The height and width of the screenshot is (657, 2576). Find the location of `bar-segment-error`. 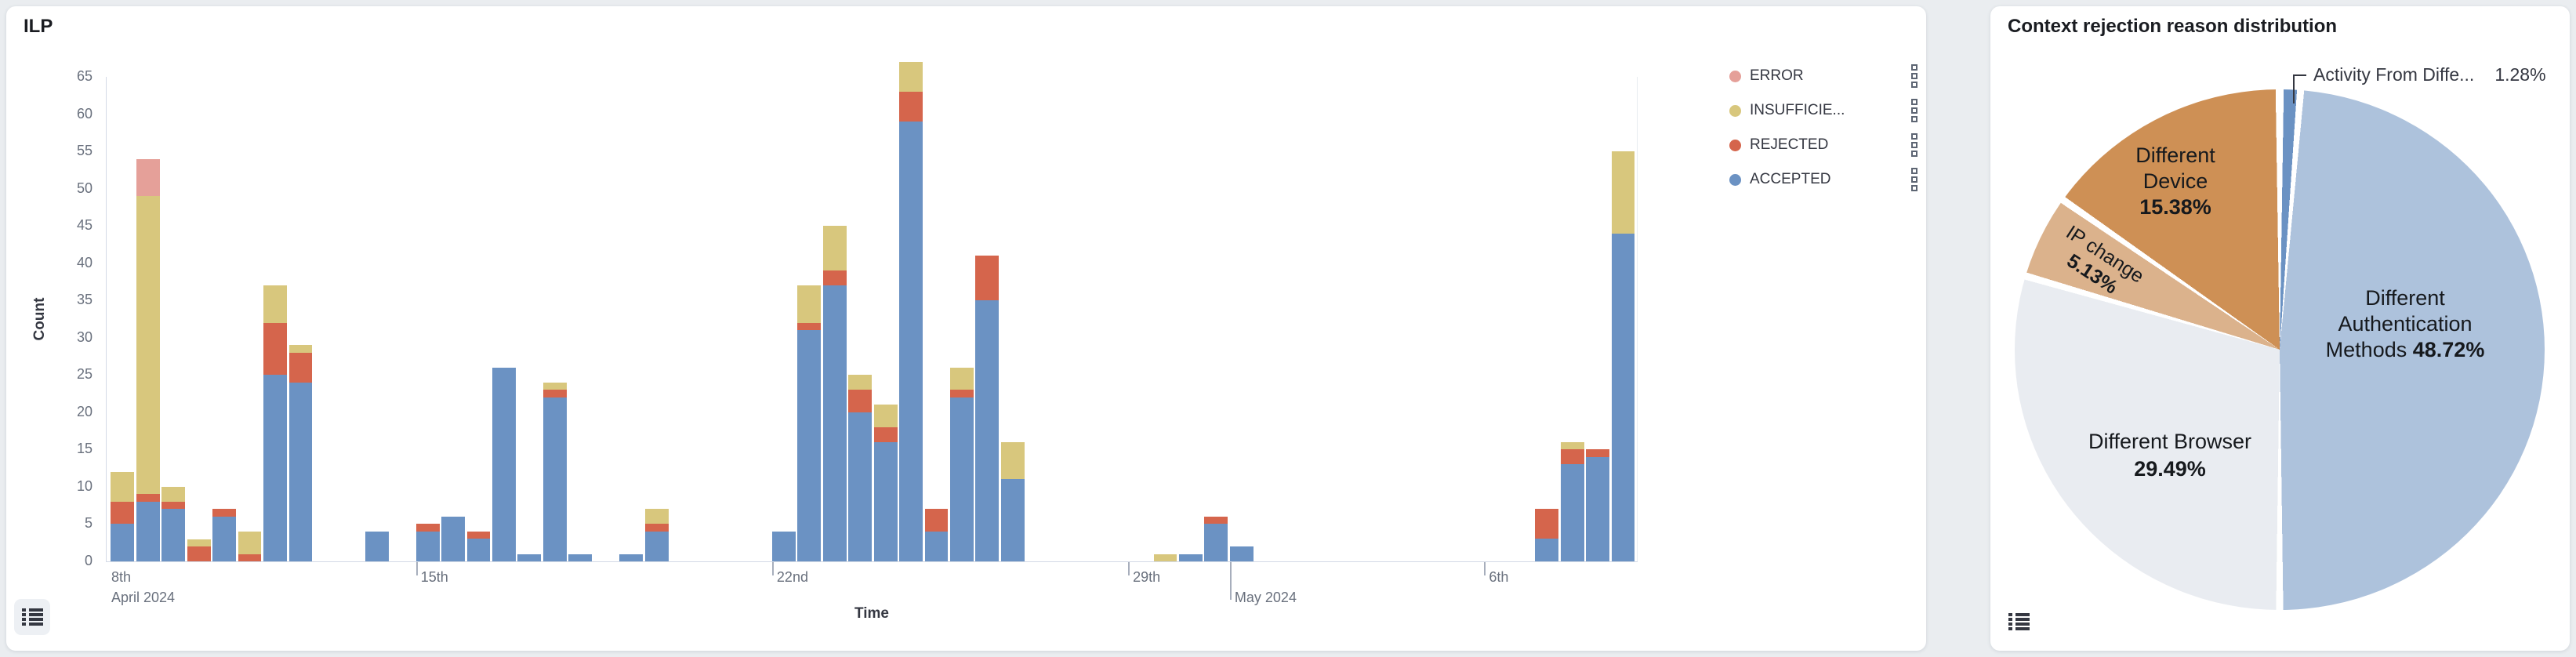

bar-segment-error is located at coordinates (148, 177).